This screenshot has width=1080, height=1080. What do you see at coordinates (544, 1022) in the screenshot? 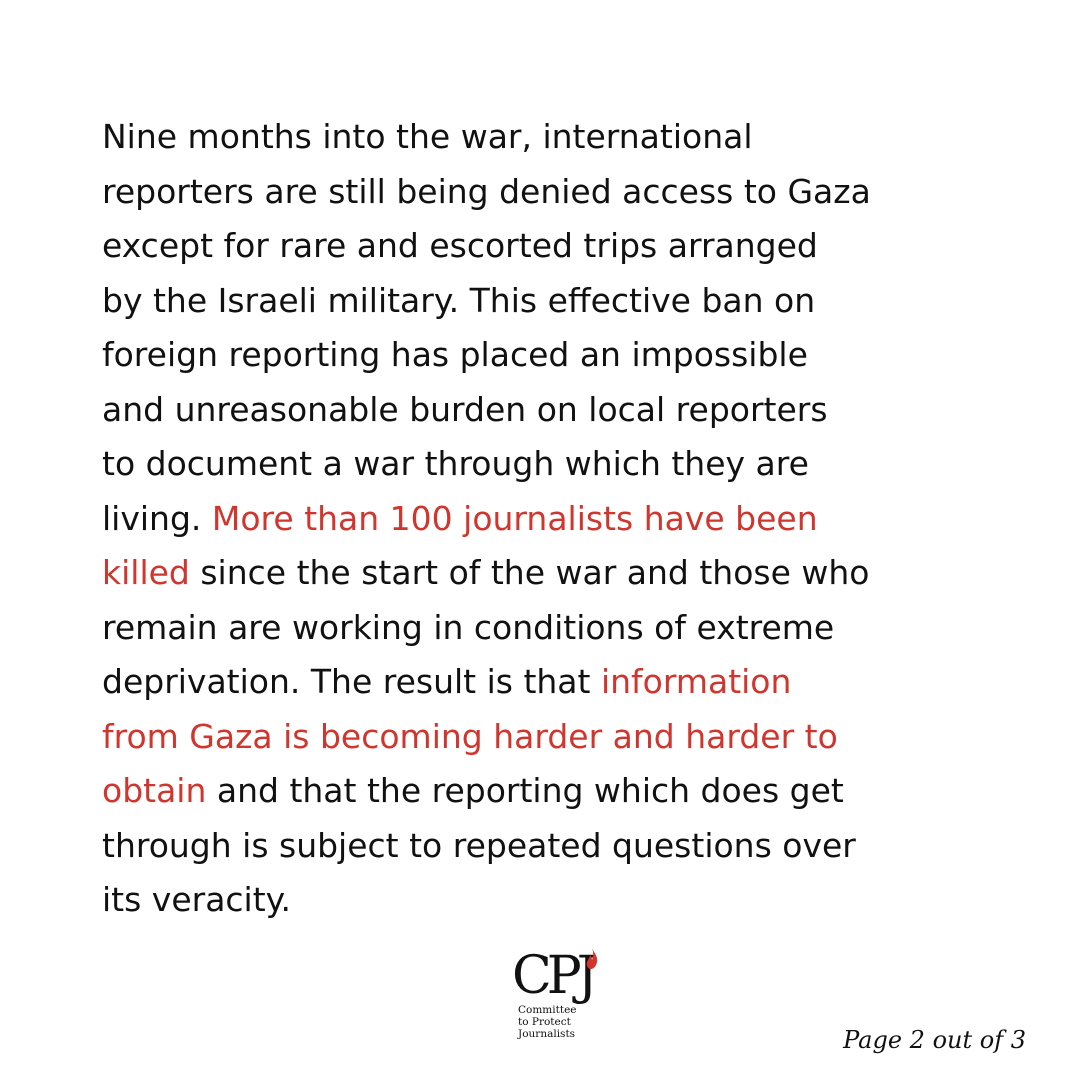
I see `logo-subtitle-line: to Protect` at bounding box center [544, 1022].